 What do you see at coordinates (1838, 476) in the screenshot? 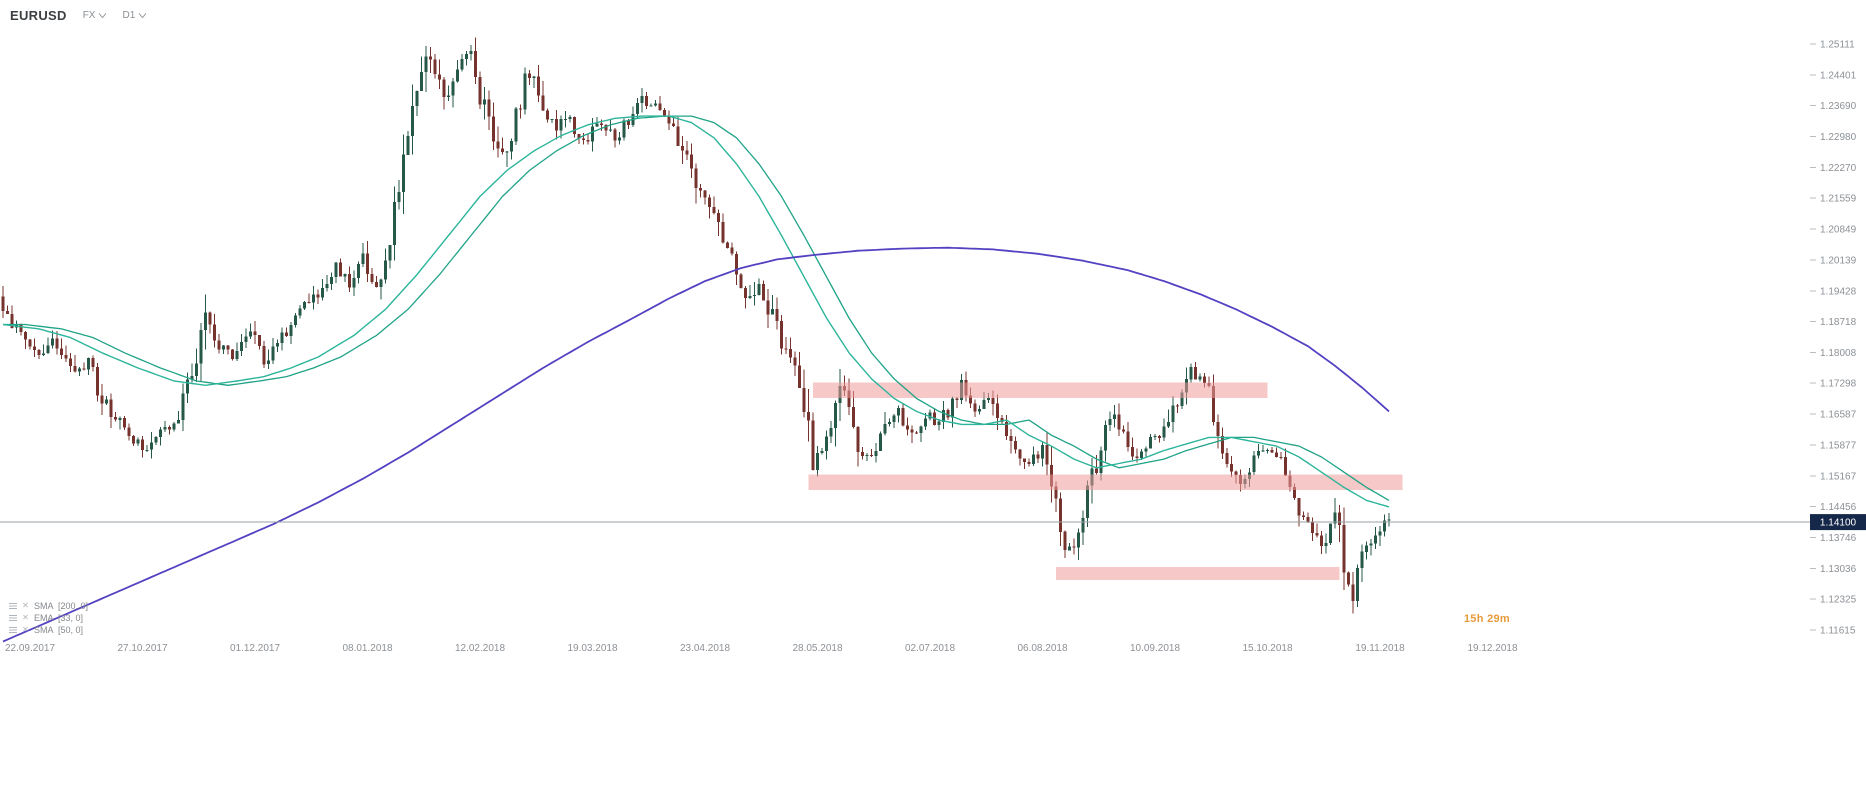
I see `price-tick-label: 1.15167` at bounding box center [1838, 476].